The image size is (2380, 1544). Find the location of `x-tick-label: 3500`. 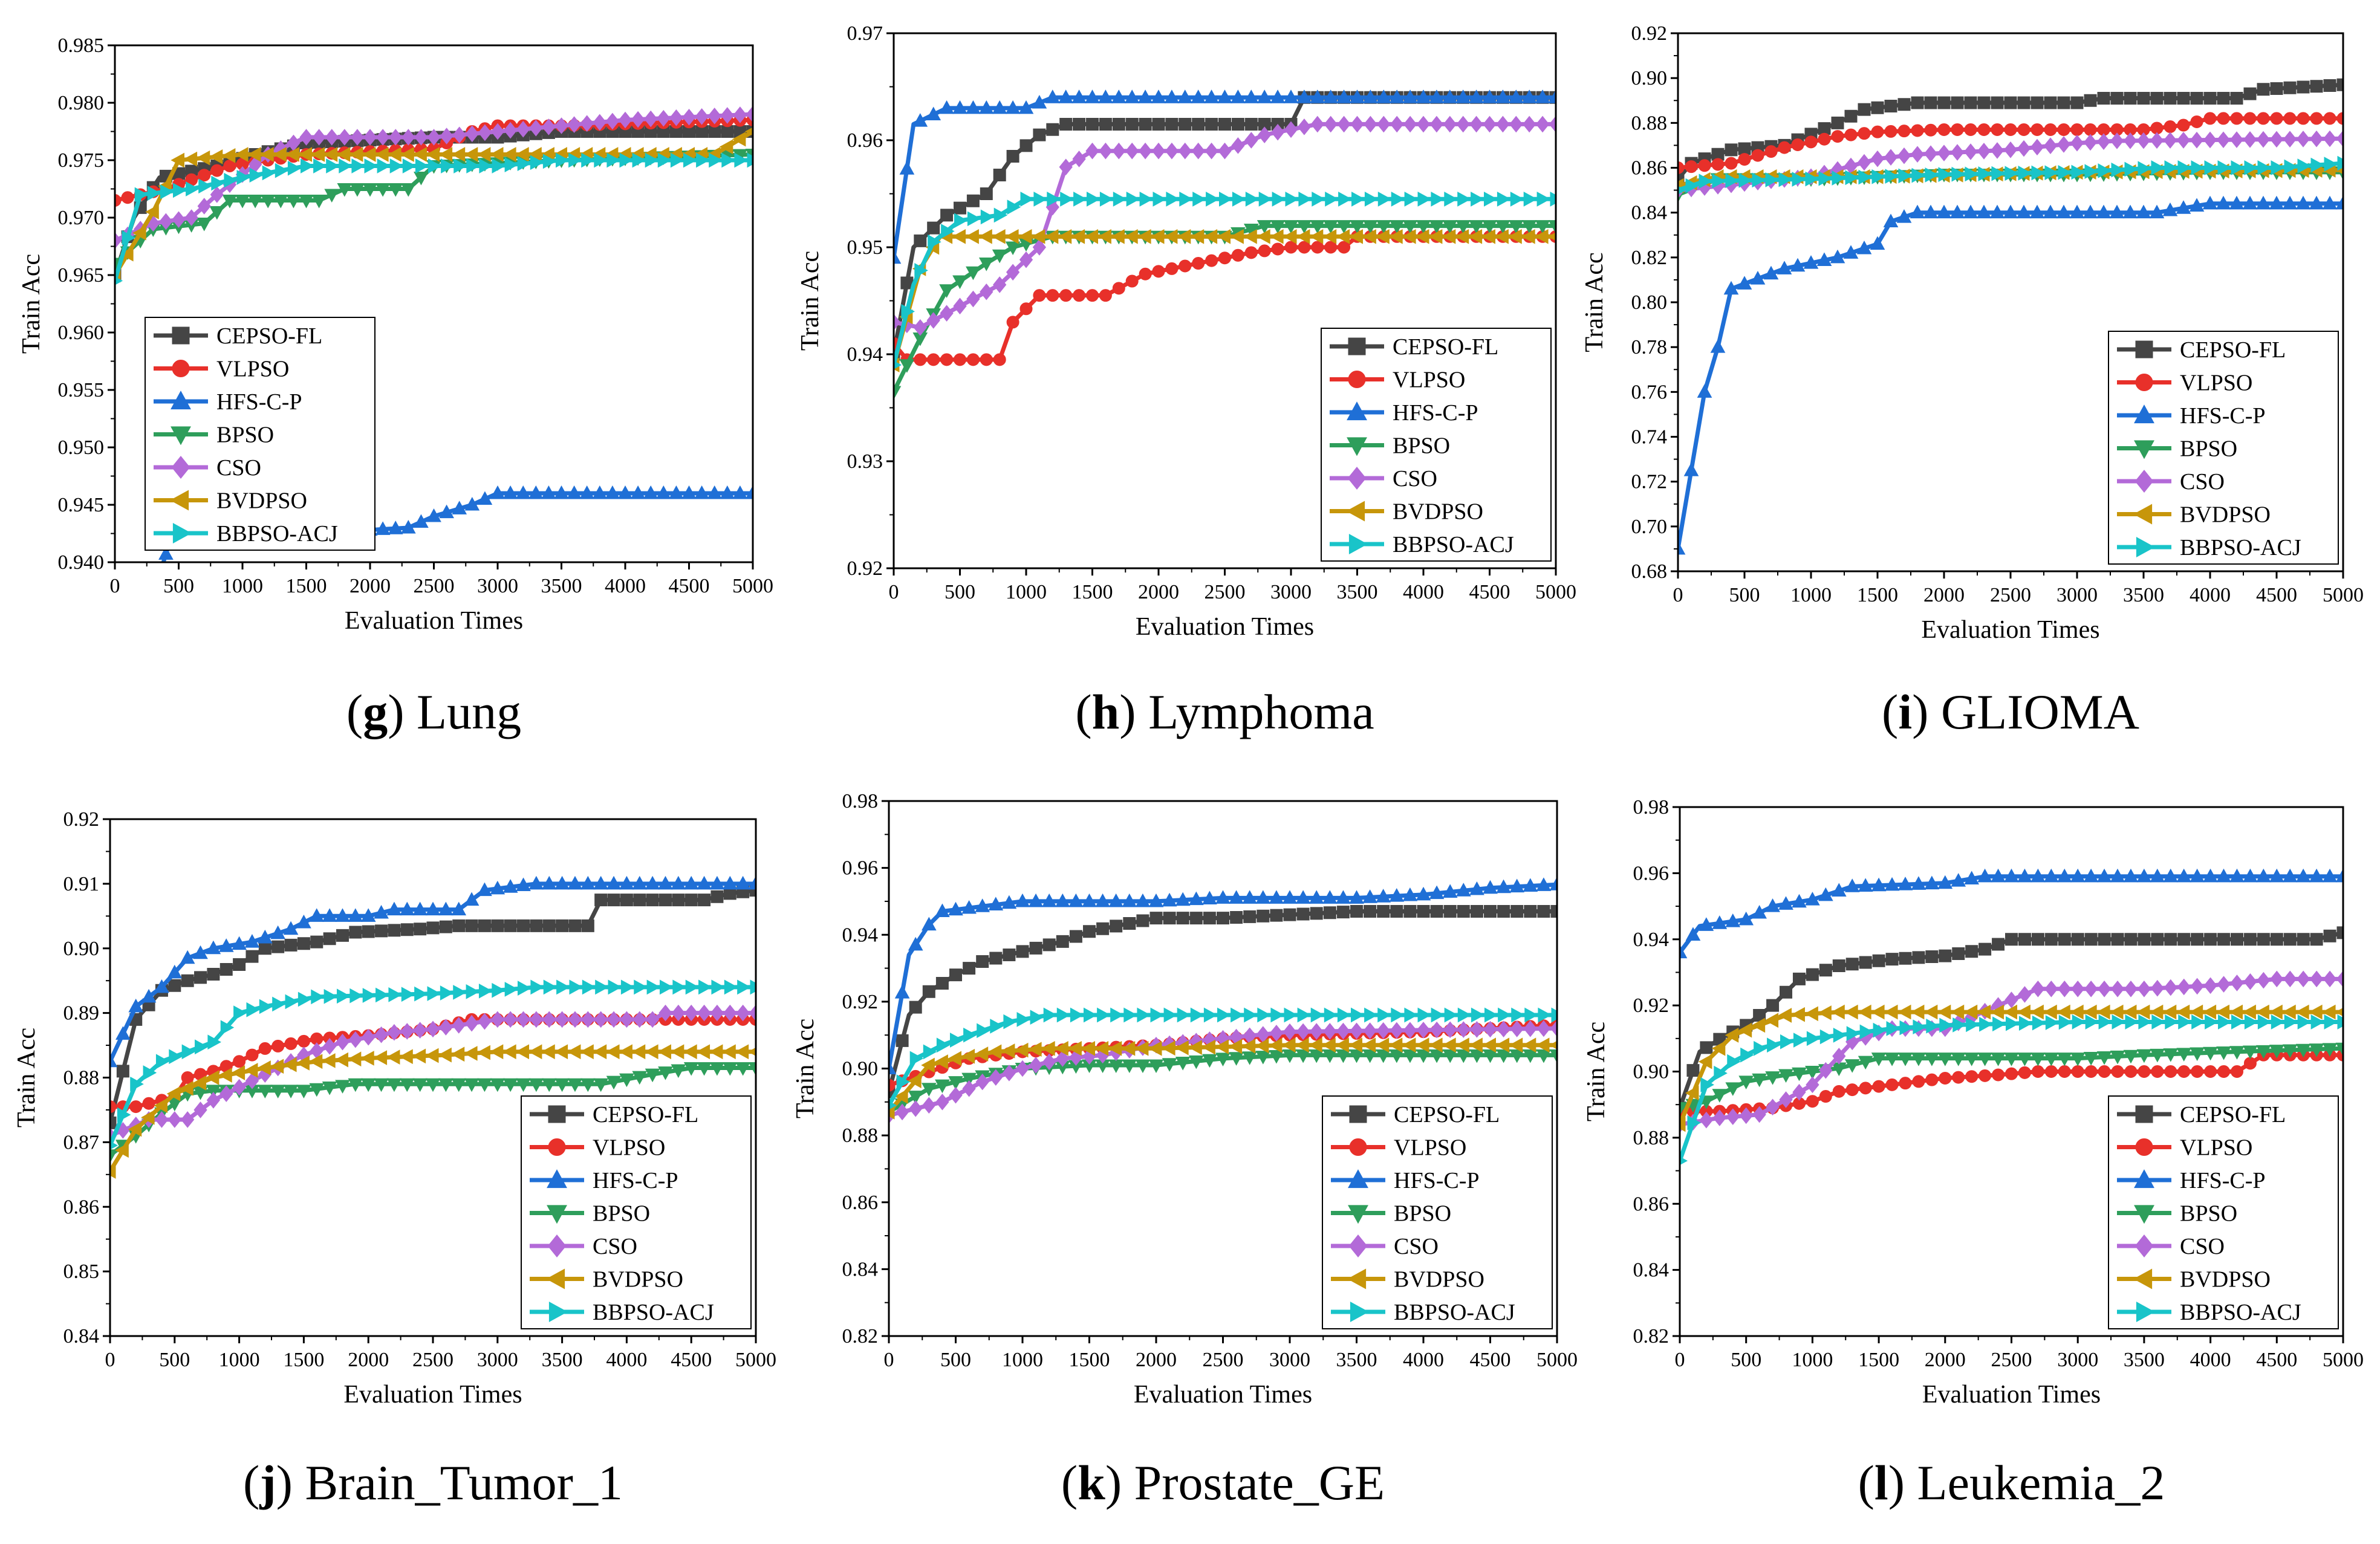

x-tick-label: 3500 is located at coordinates (562, 1360).